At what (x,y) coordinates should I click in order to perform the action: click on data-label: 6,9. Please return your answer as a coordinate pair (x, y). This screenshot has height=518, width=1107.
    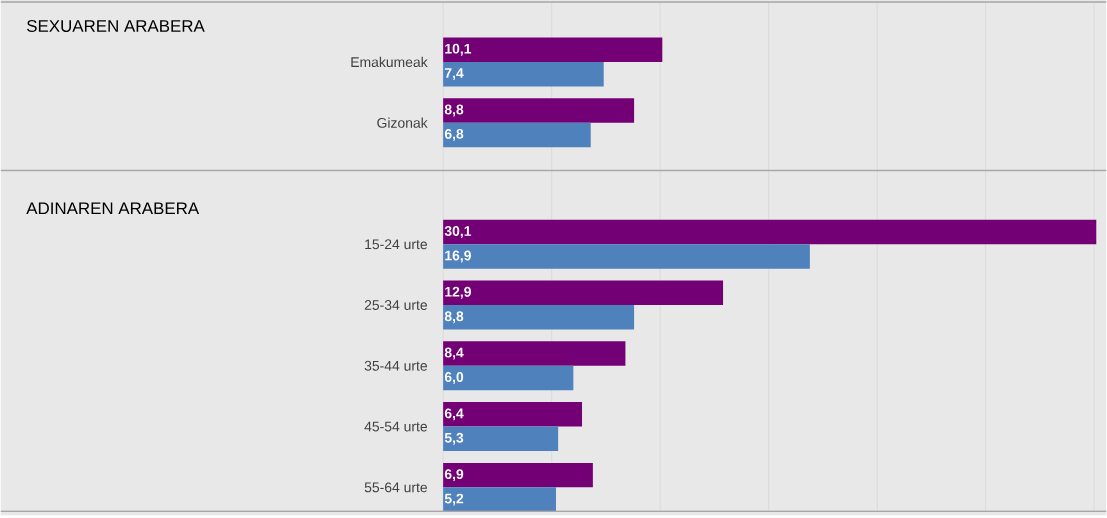
    Looking at the image, I should click on (454, 475).